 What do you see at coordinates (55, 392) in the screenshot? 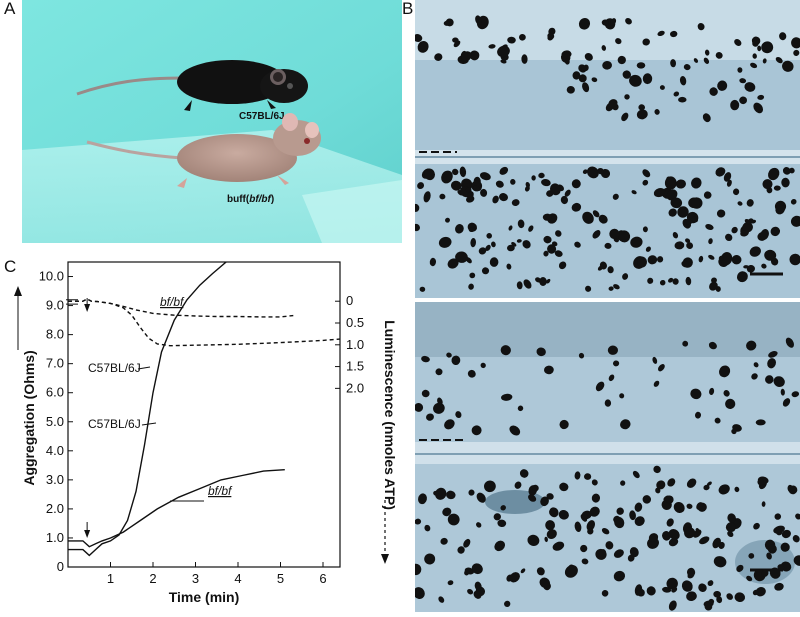
I see `y-left-tick-label: 6.0` at bounding box center [55, 392].